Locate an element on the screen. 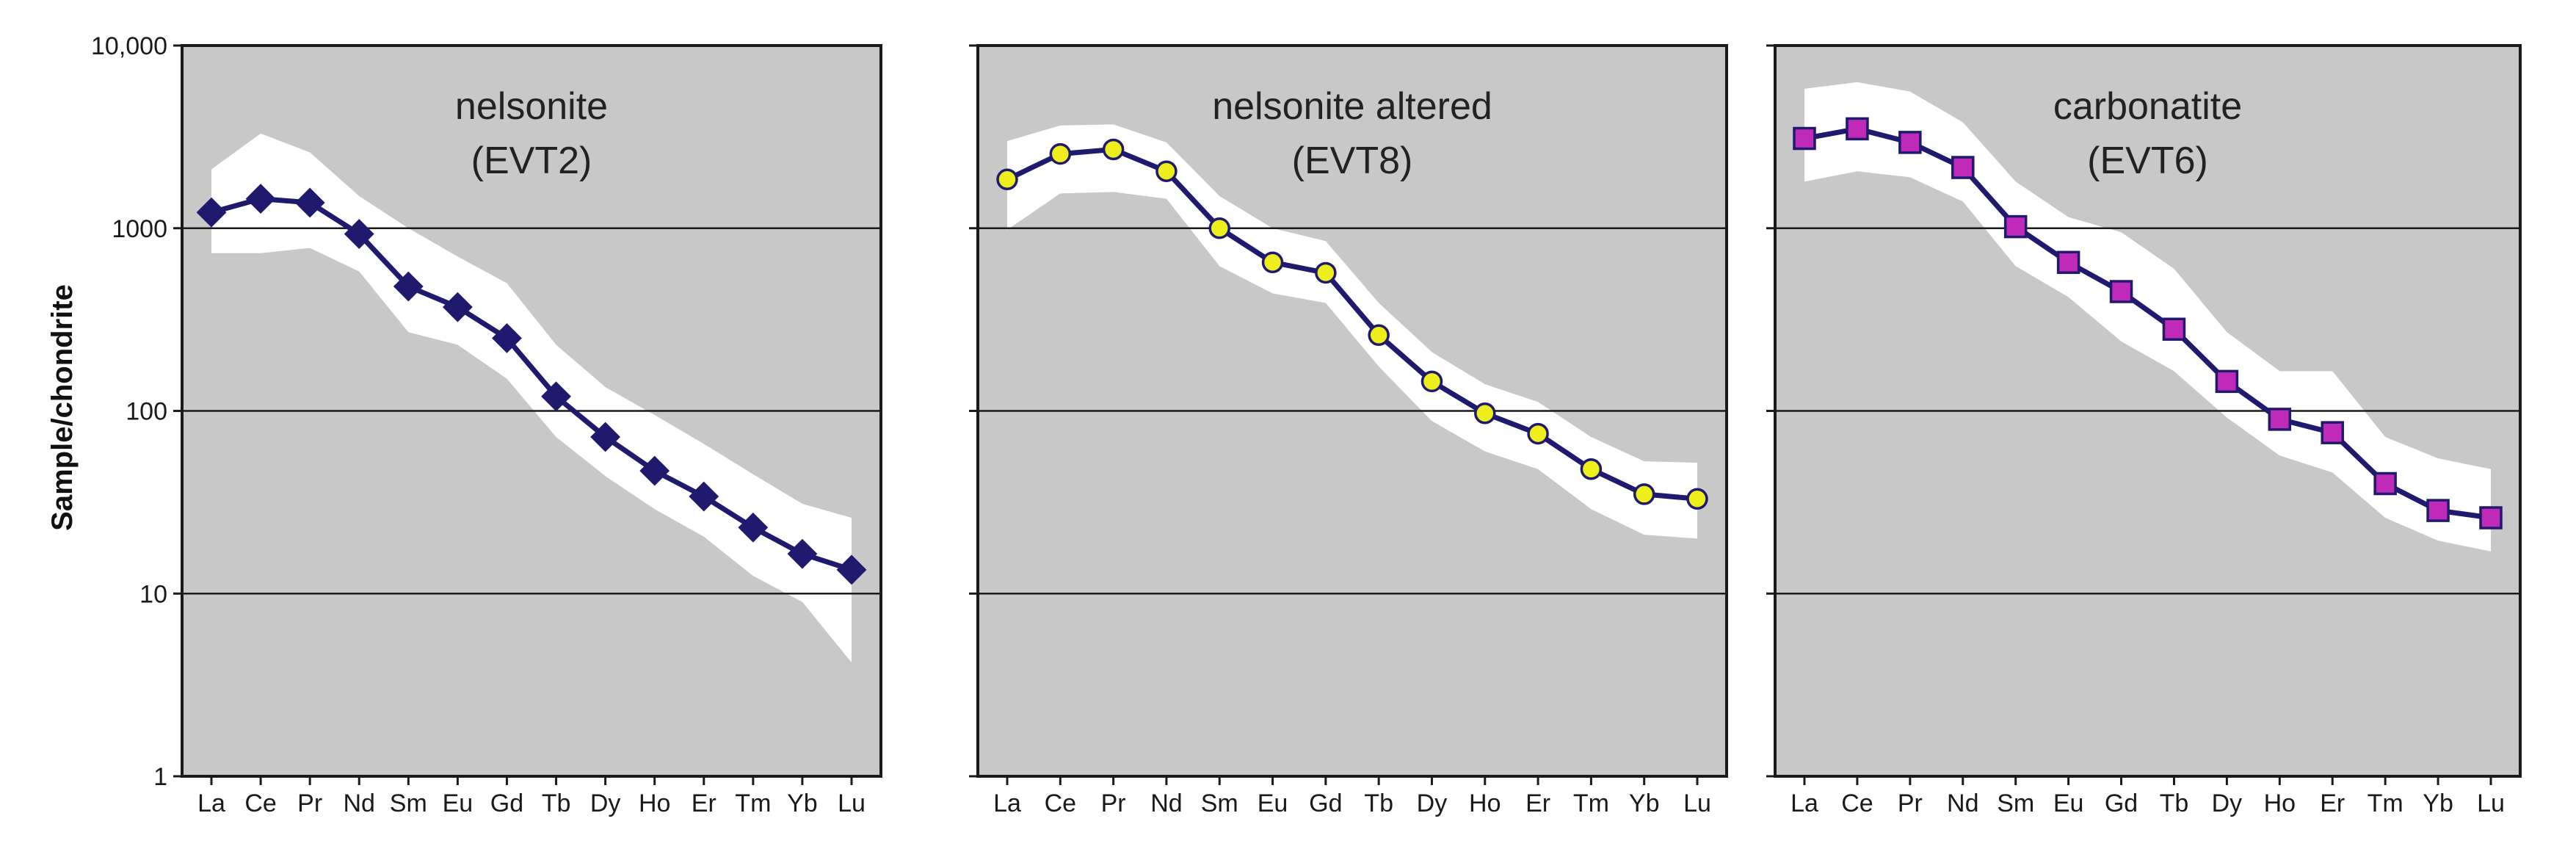  y-tick-label: 1000 is located at coordinates (140, 229).